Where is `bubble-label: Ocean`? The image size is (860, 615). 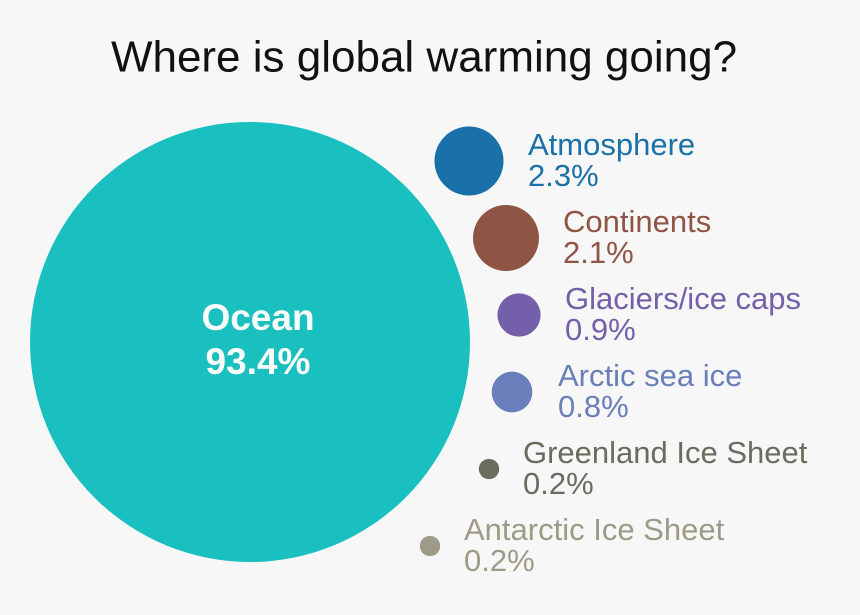 bubble-label: Ocean is located at coordinates (257, 317).